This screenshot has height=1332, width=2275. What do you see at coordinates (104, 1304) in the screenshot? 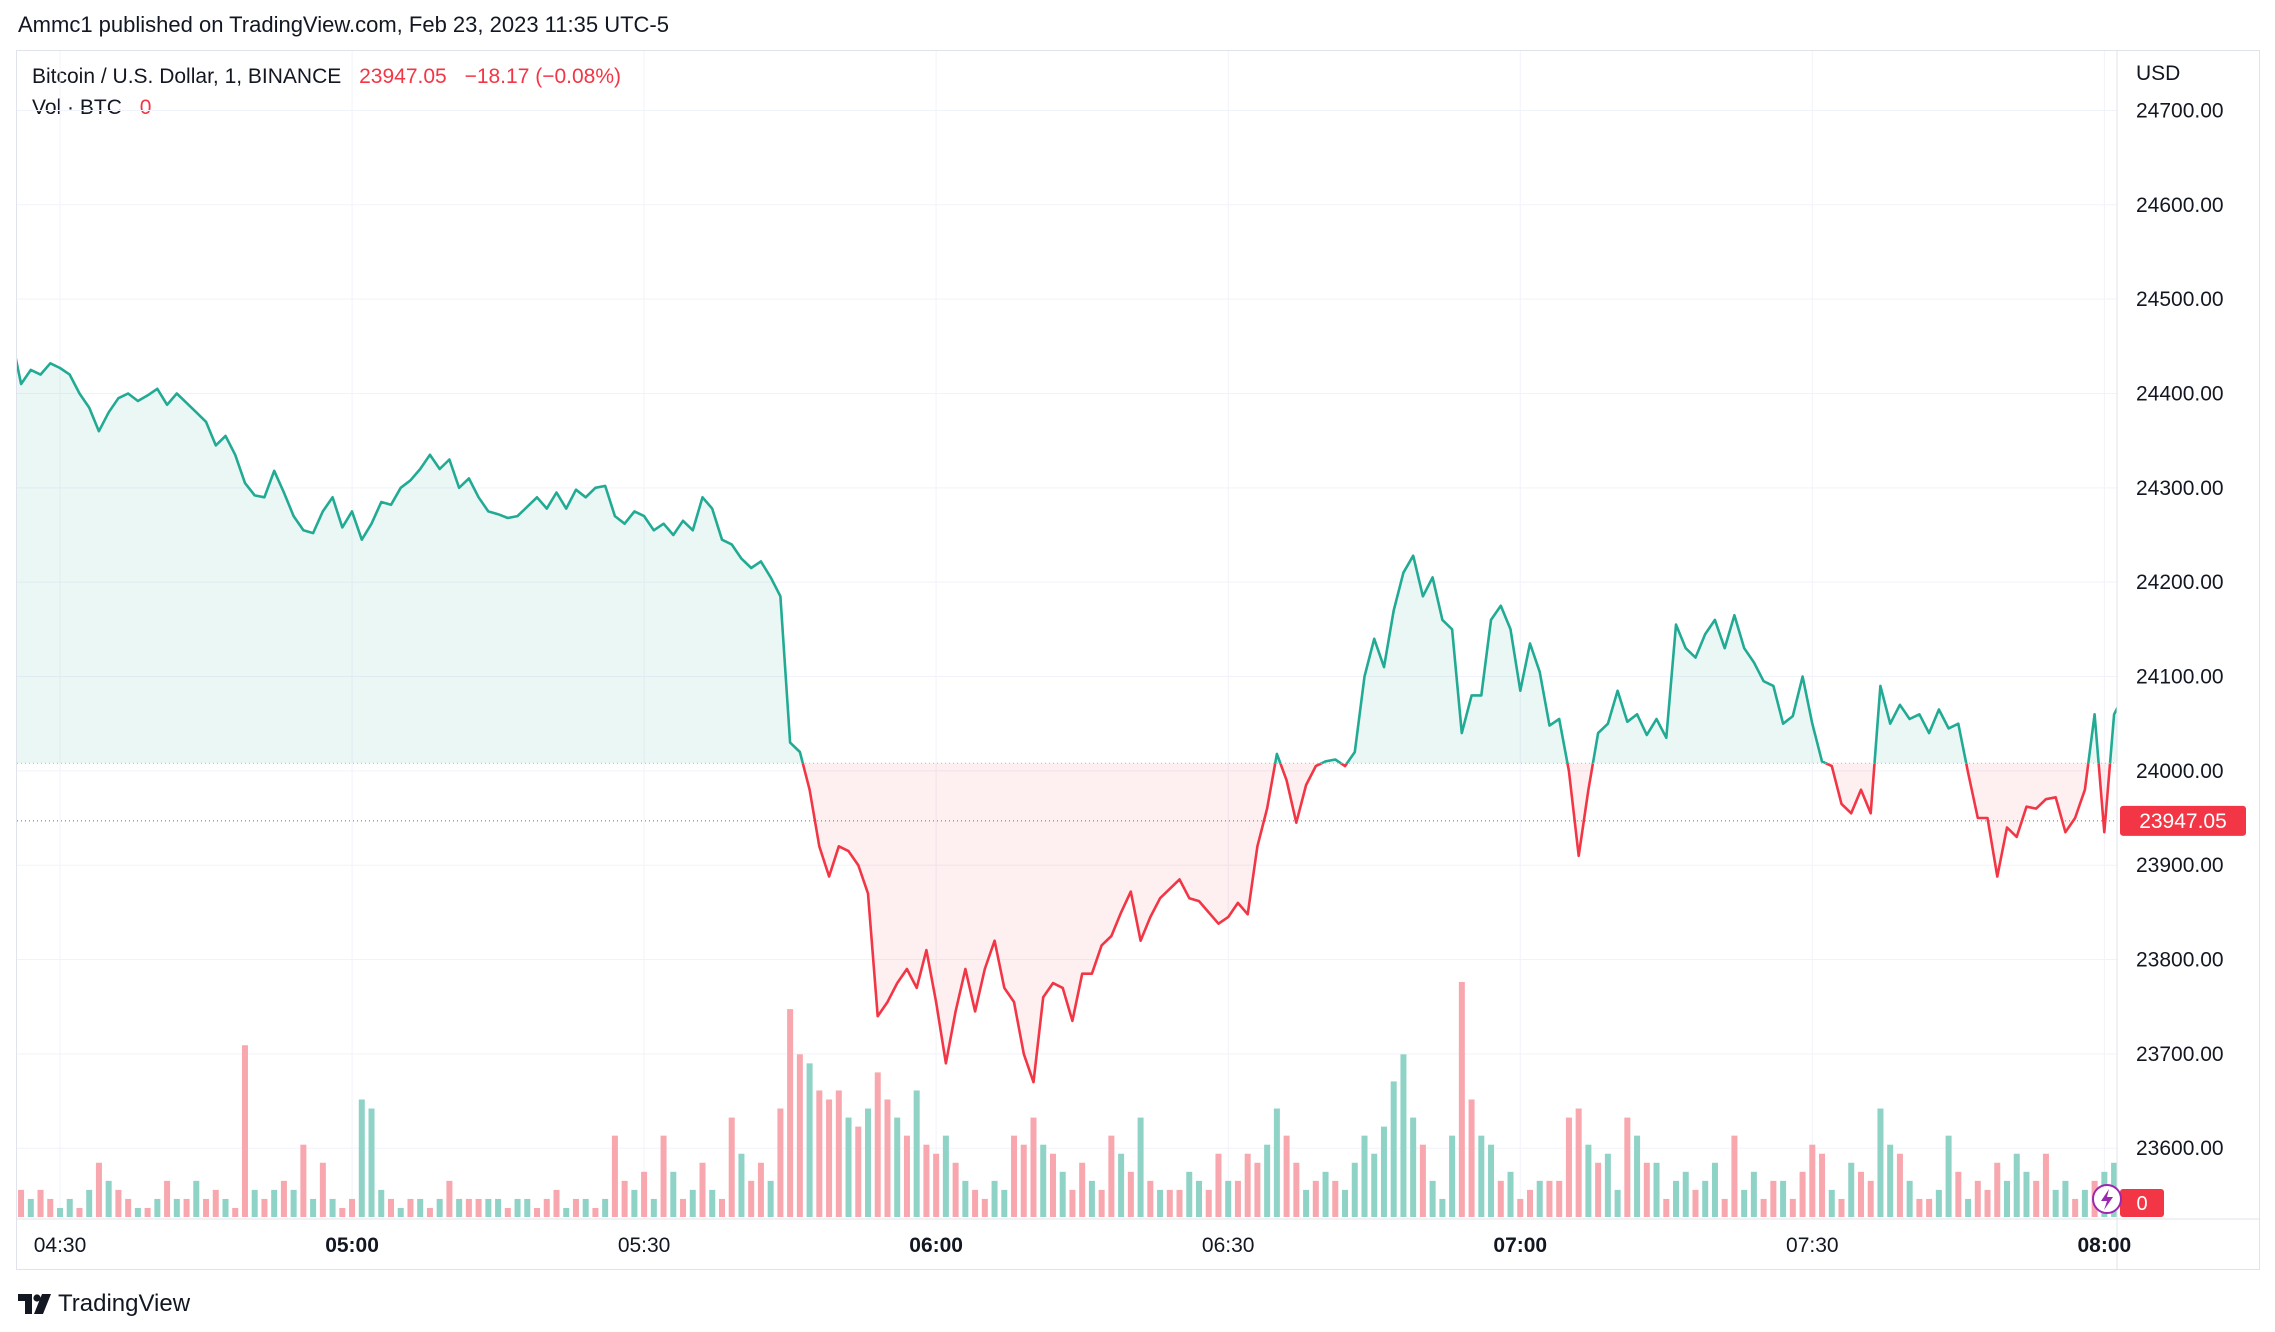
I see `tradingview-logo: TradingView` at bounding box center [104, 1304].